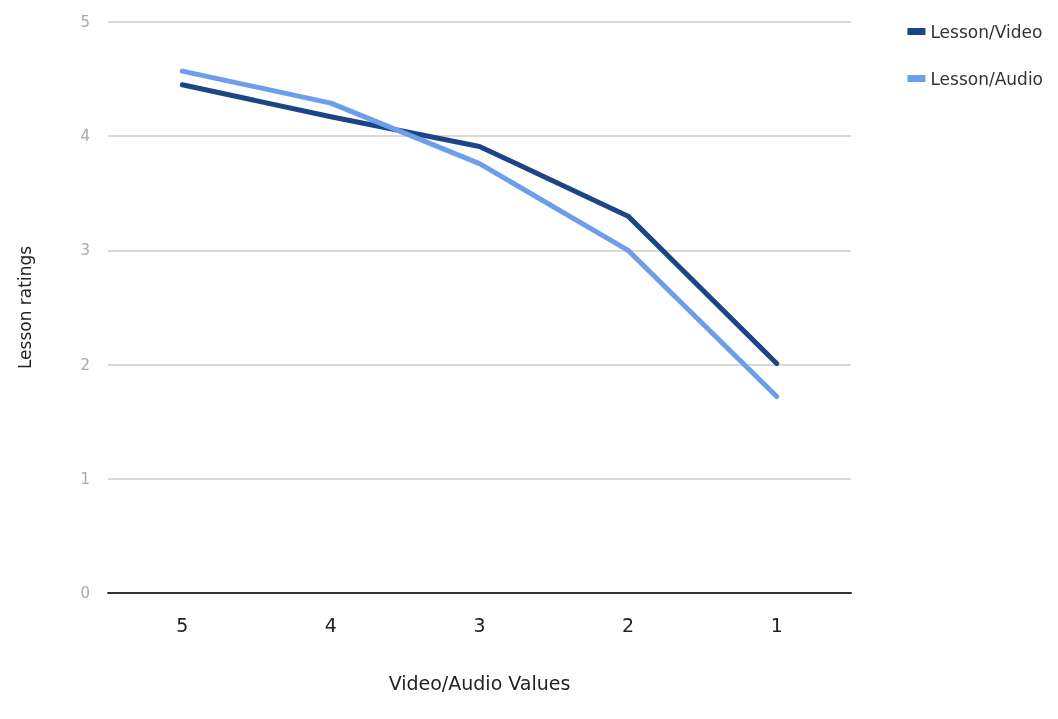 This screenshot has height=719, width=1058. Describe the element at coordinates (628, 624) in the screenshot. I see `x-tick-label: 2` at that location.